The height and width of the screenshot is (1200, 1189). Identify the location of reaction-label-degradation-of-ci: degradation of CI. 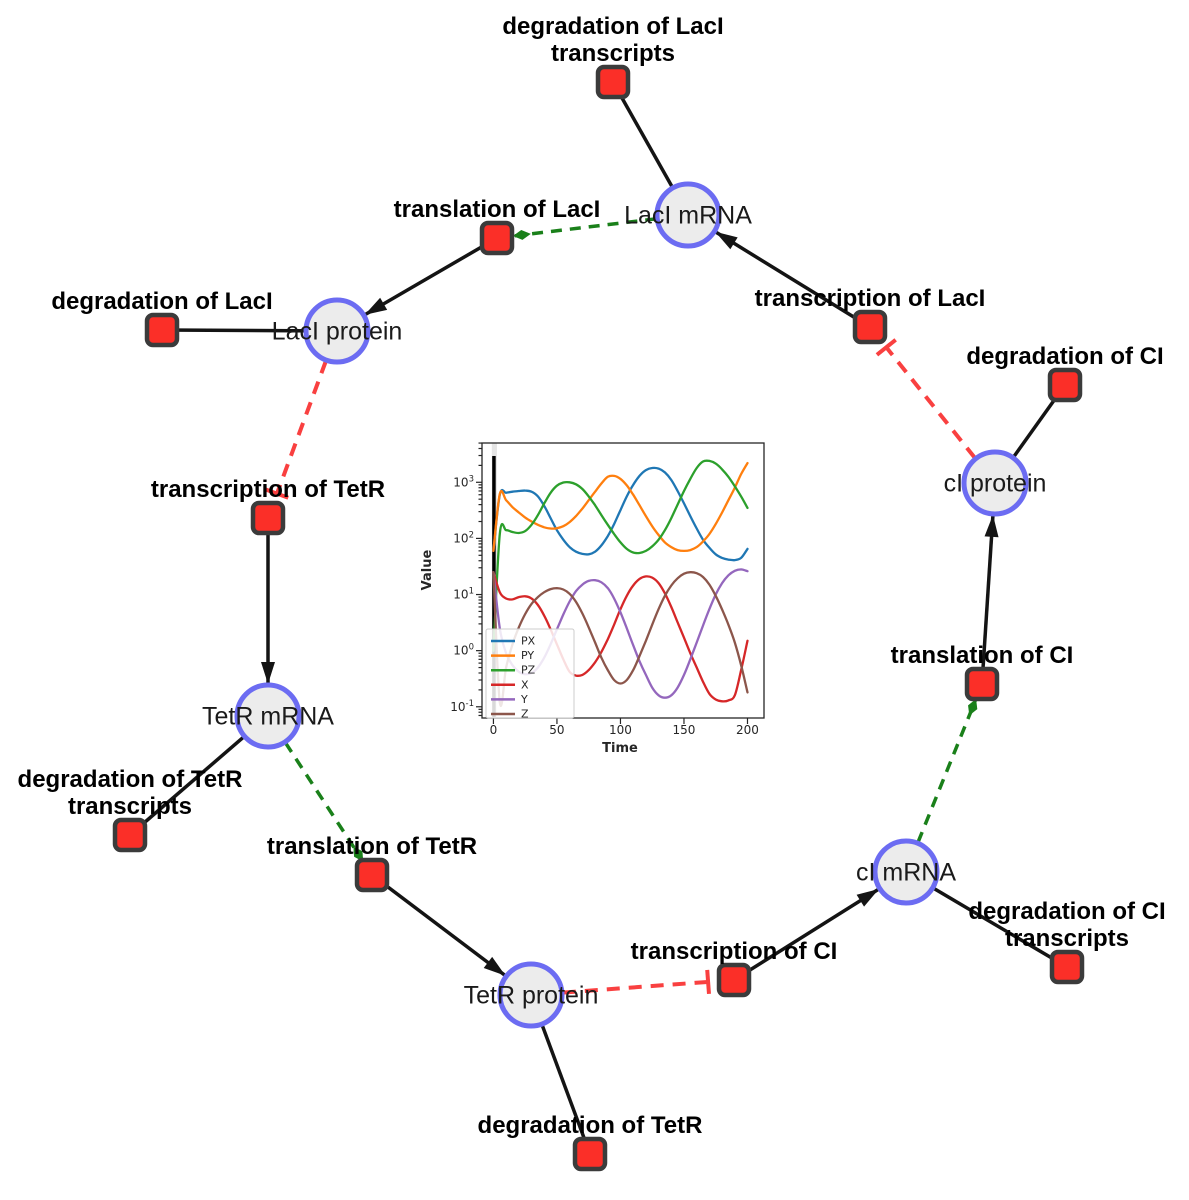
(1064, 356).